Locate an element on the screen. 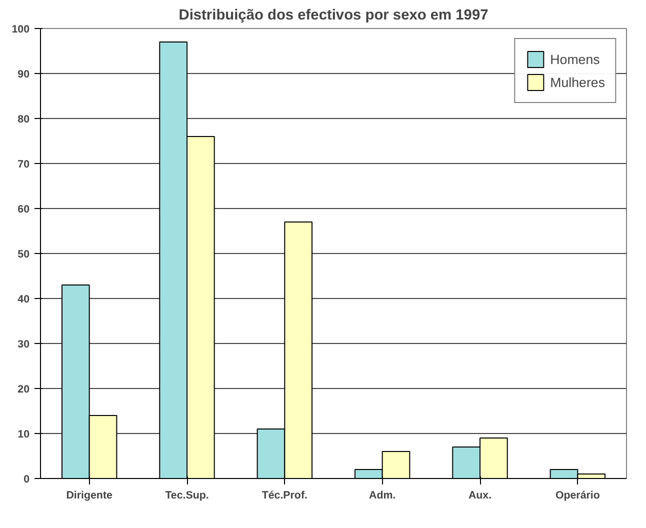 This screenshot has height=528, width=646. x-tick-label: Adm. is located at coordinates (382, 496).